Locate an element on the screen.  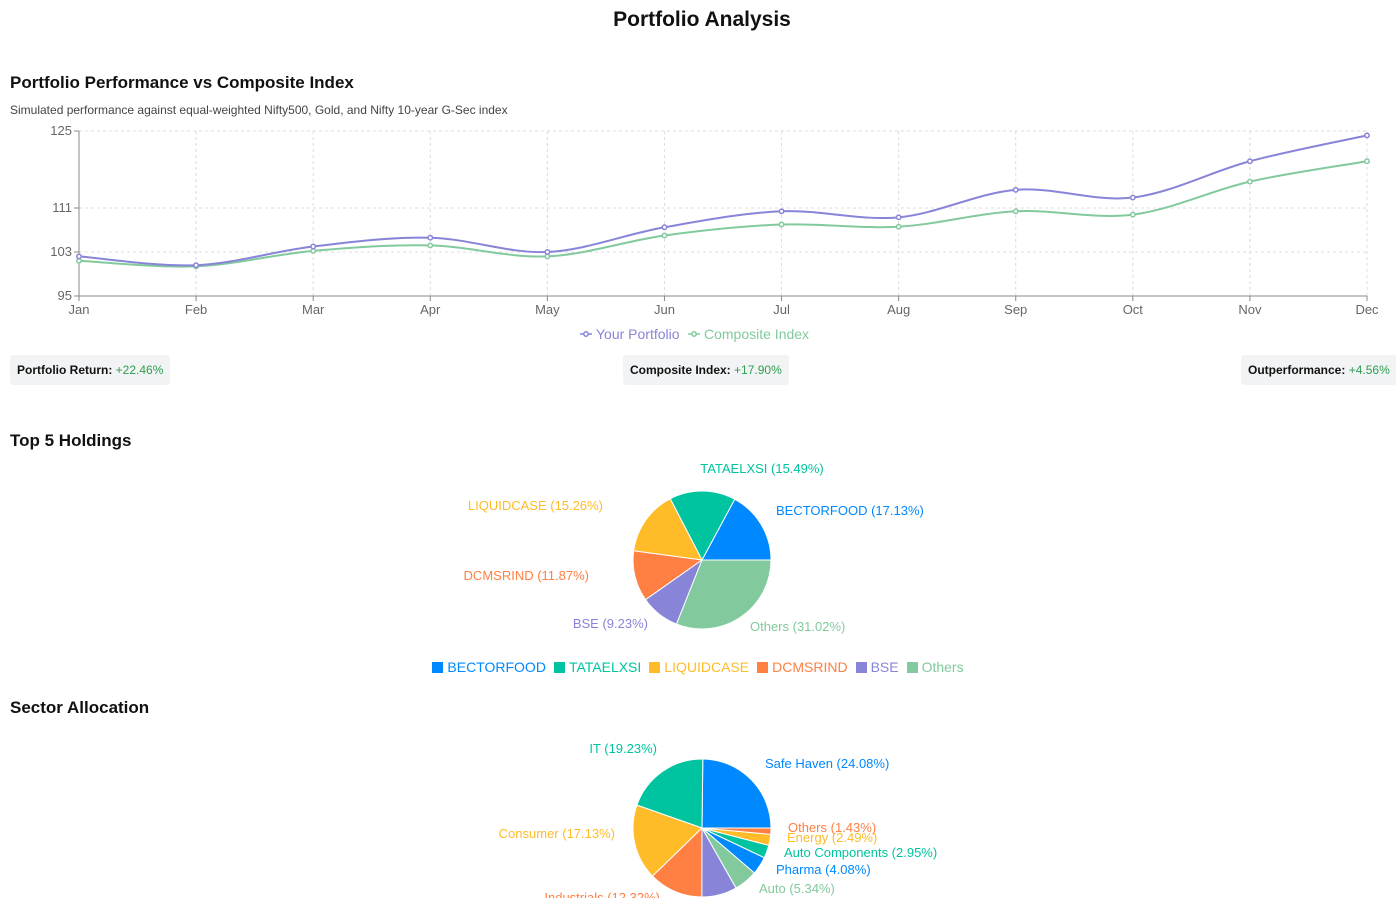
legend-label: LIQUIDCASE is located at coordinates (707, 667).